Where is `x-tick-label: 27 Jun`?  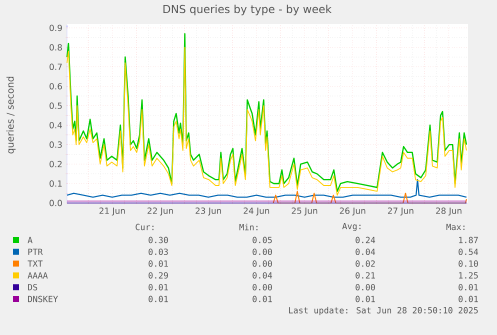
x-tick-label: 27 Jun is located at coordinates (401, 212).